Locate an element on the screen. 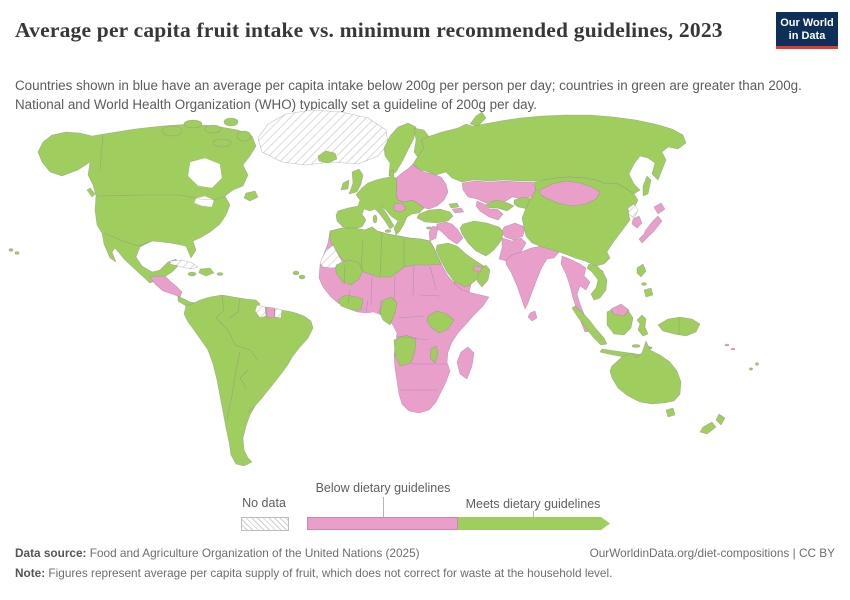 This screenshot has width=850, height=600. region-sri-lanka is located at coordinates (532, 316).